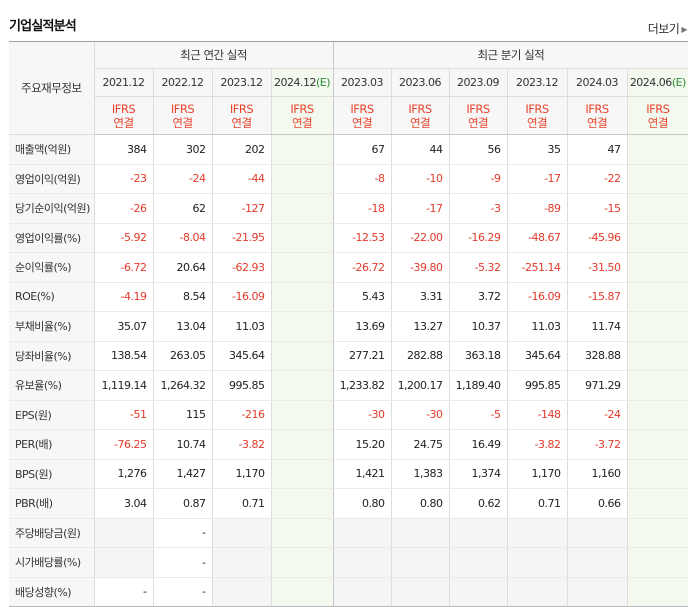  What do you see at coordinates (420, 474) in the screenshot?
I see `table-cell: 1,383` at bounding box center [420, 474].